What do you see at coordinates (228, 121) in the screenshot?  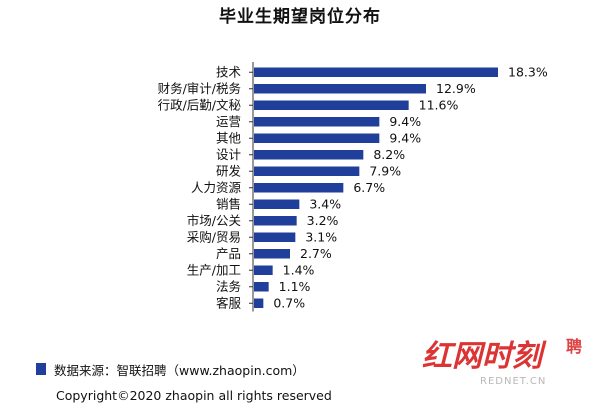 I see `category-label: 运营` at bounding box center [228, 121].